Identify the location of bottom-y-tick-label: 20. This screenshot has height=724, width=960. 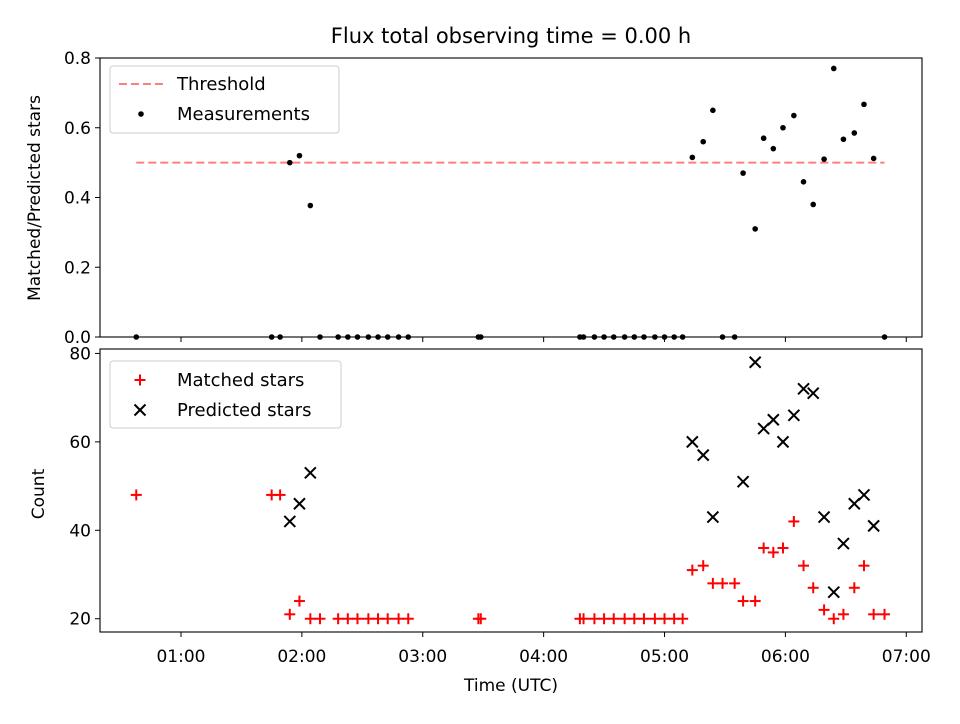
(80, 620).